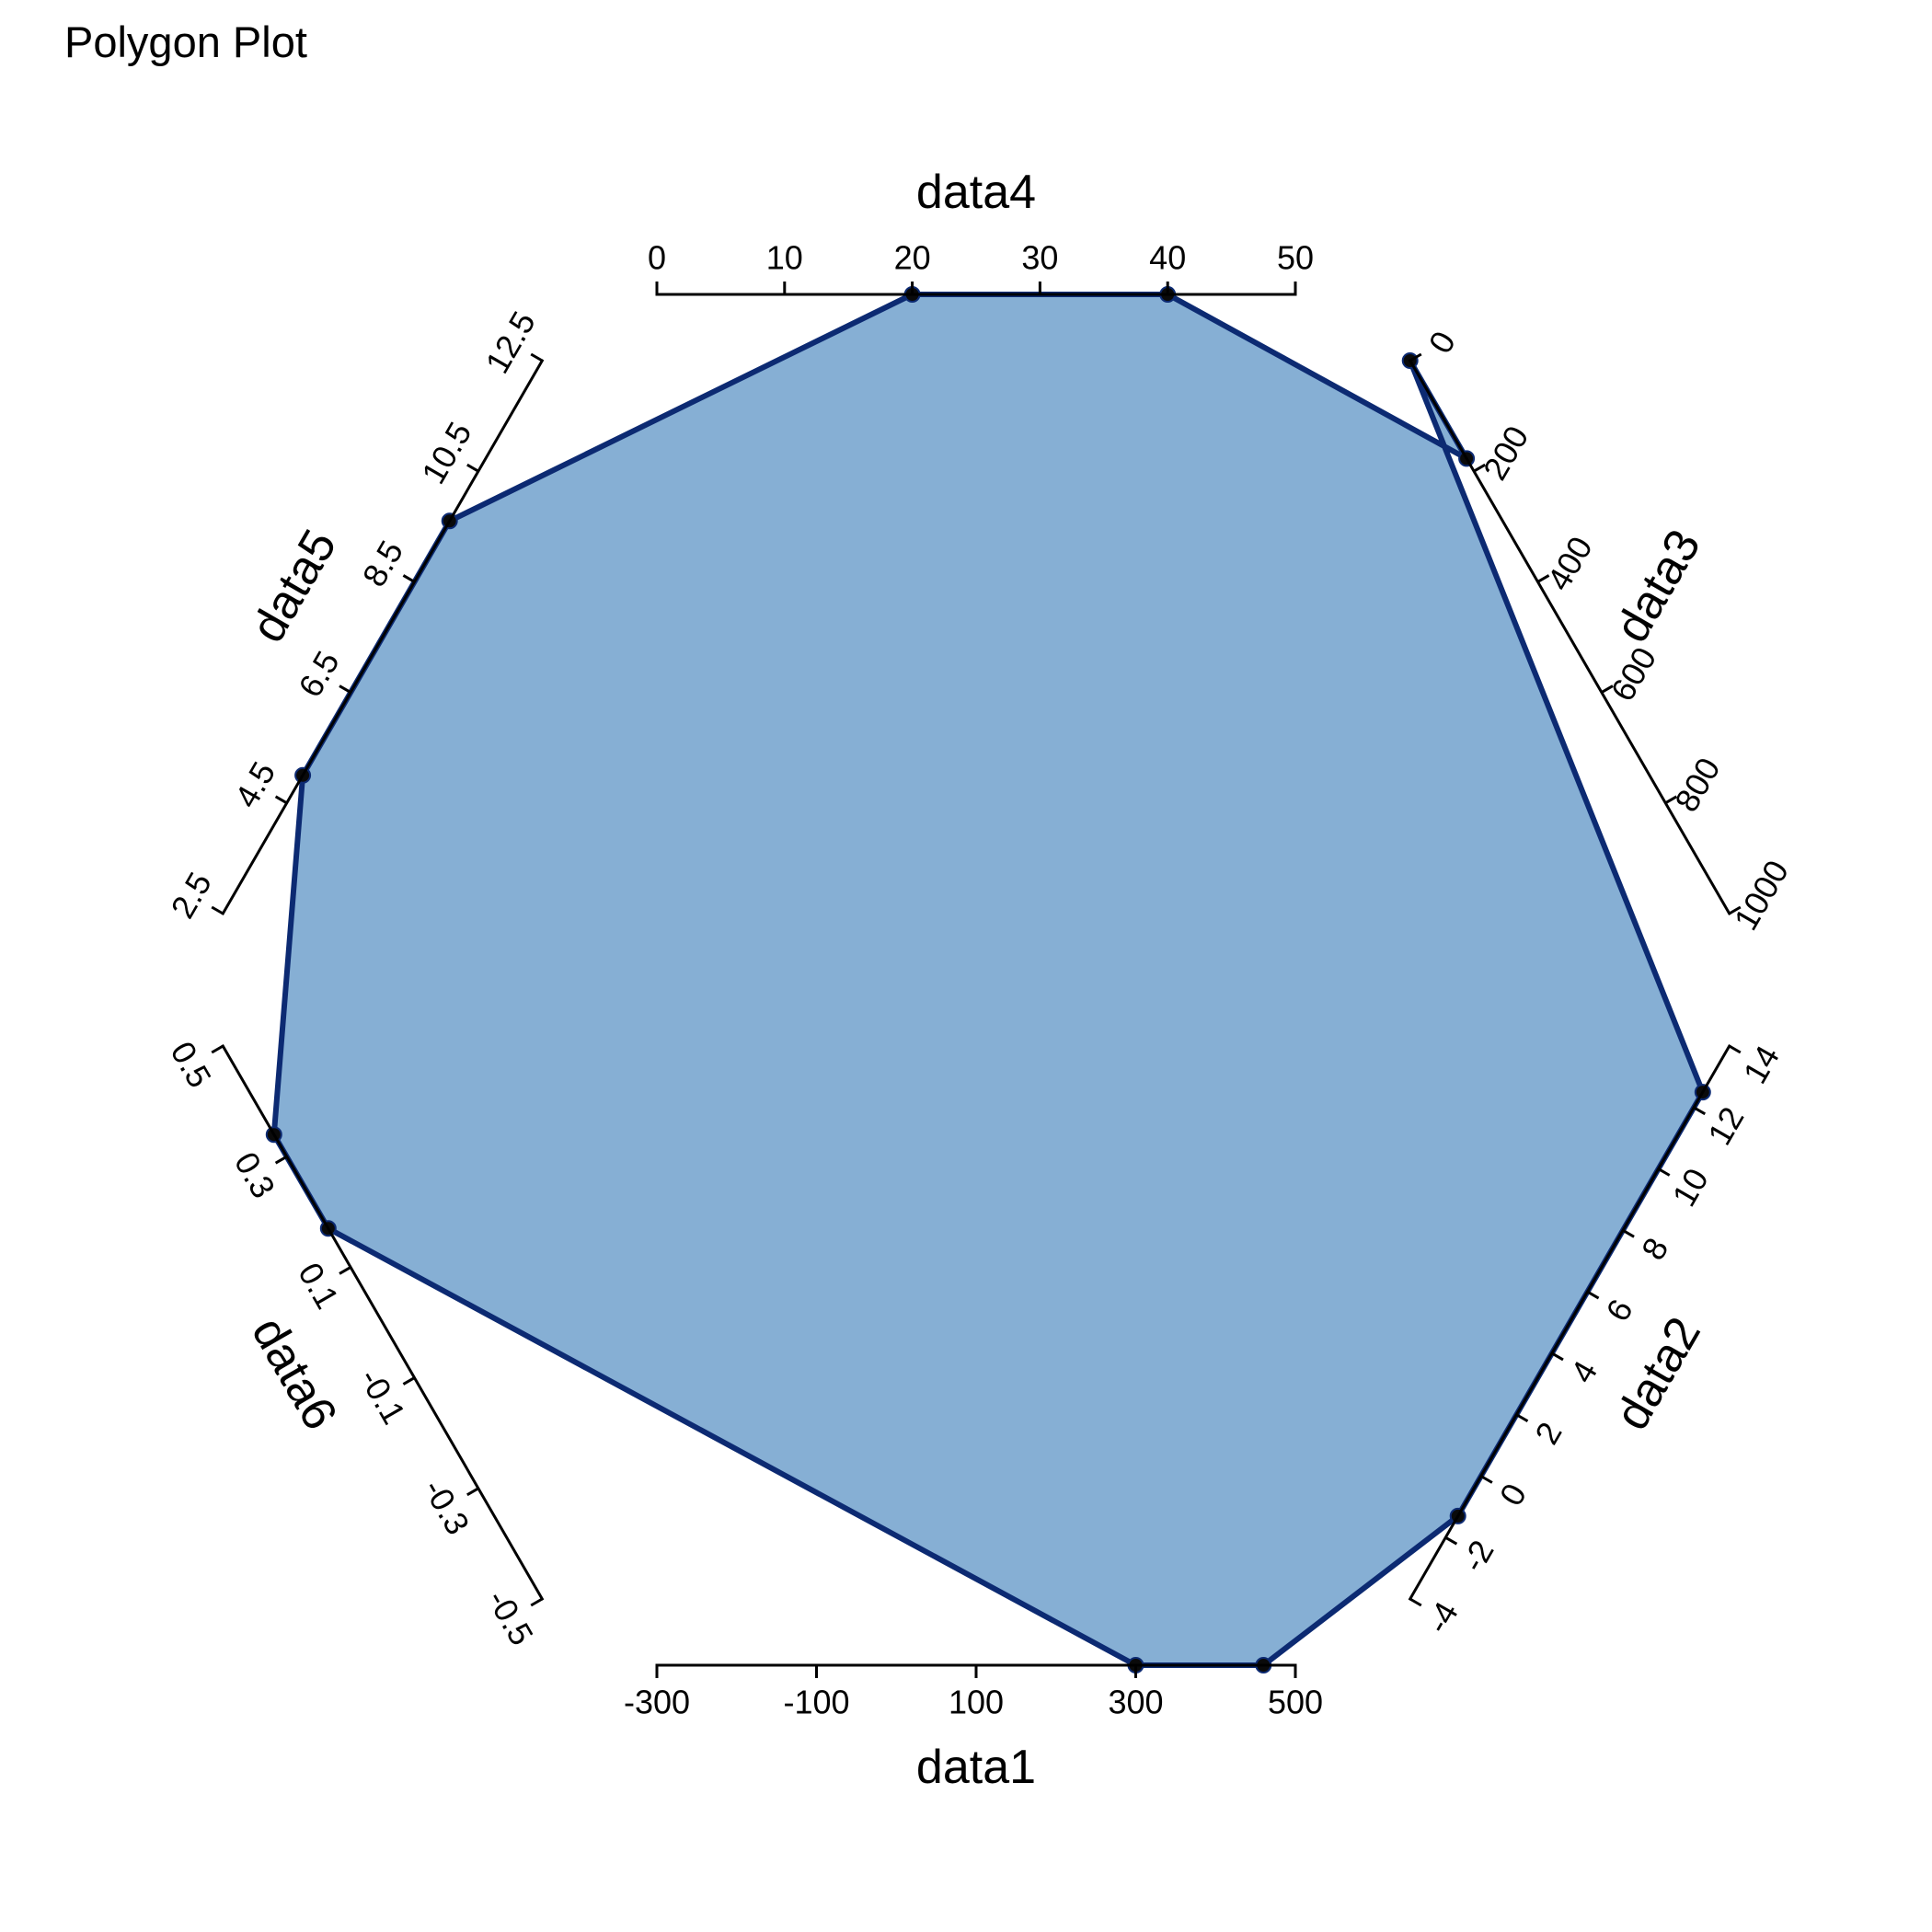  Describe the element at coordinates (1697, 785) in the screenshot. I see `data3-tick-label-800: 800` at that location.